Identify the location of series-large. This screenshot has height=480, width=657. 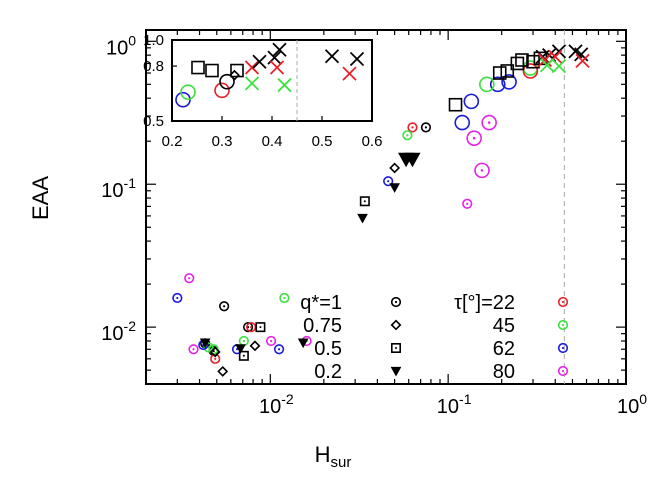
(519, 111).